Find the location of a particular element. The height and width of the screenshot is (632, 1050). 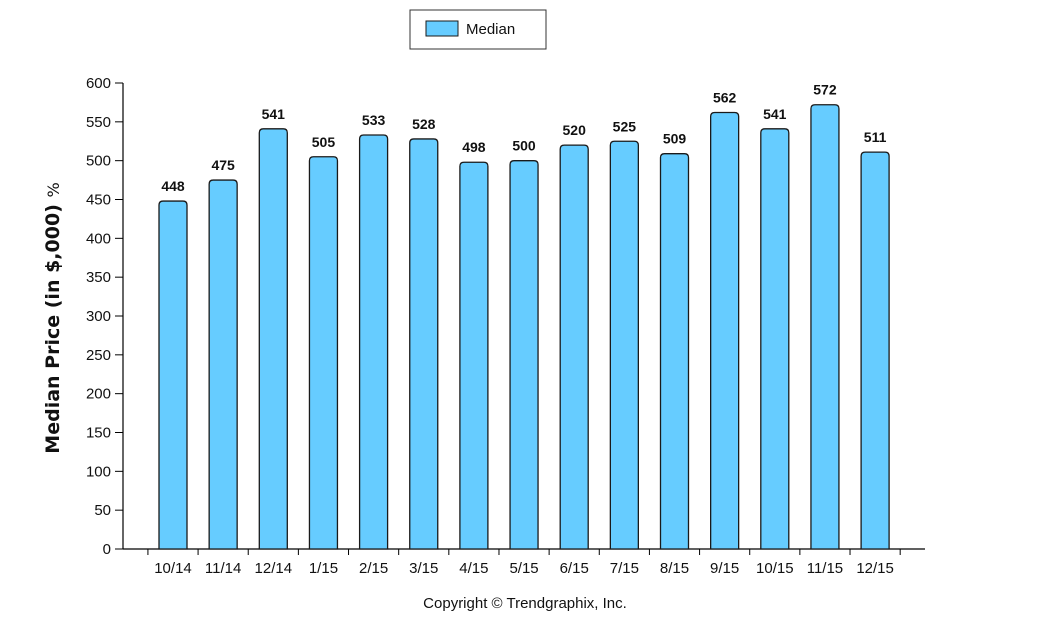

x-tick-label: 11/14 is located at coordinates (223, 568).